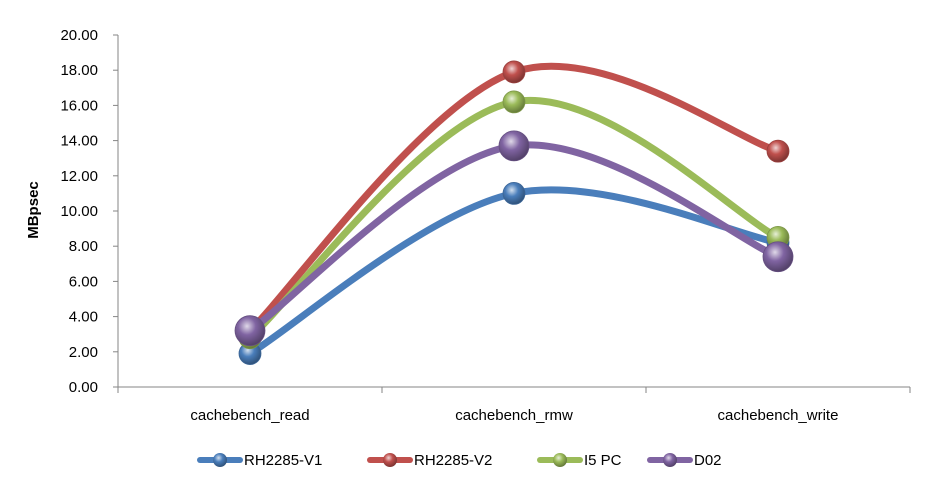  I want to click on y-tick-label: 4.00, so click(83, 317).